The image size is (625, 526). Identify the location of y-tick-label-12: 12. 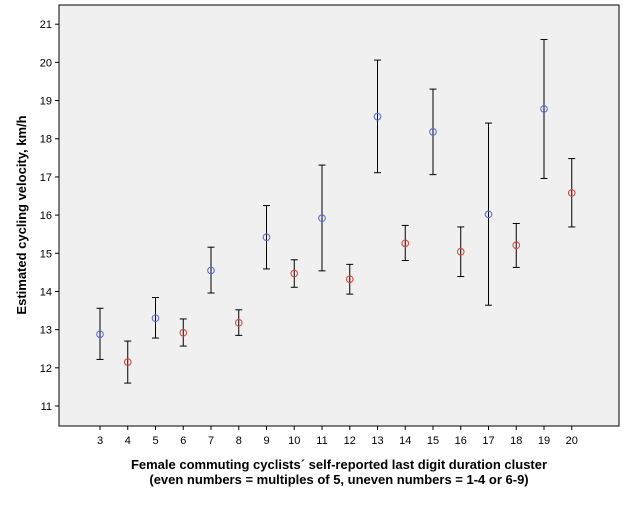
(46, 369).